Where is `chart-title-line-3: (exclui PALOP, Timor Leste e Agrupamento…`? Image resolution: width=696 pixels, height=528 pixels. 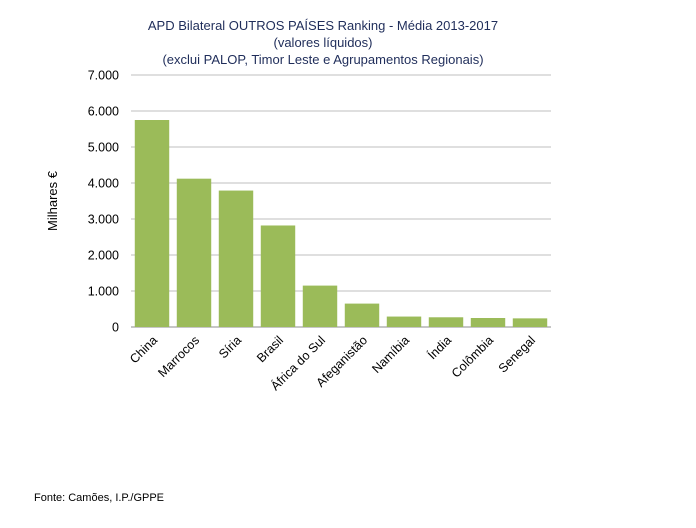
chart-title-line-3: (exclui PALOP, Timor Leste e Agrupamento… is located at coordinates (322, 59).